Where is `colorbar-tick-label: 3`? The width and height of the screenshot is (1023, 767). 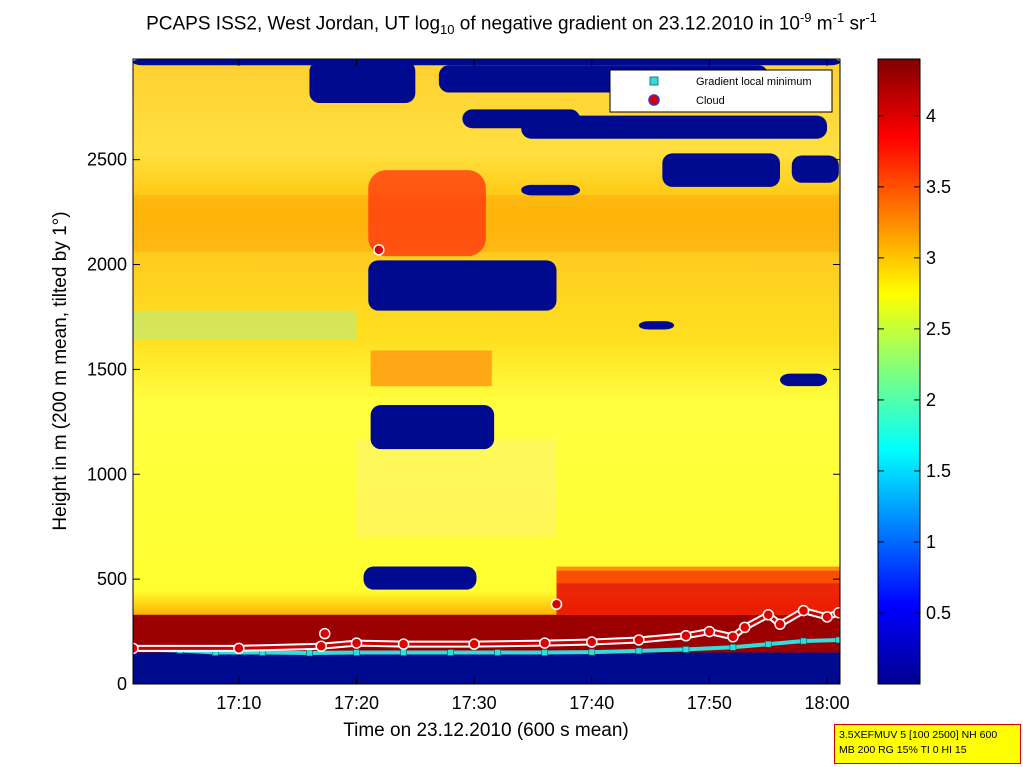 colorbar-tick-label: 3 is located at coordinates (931, 258).